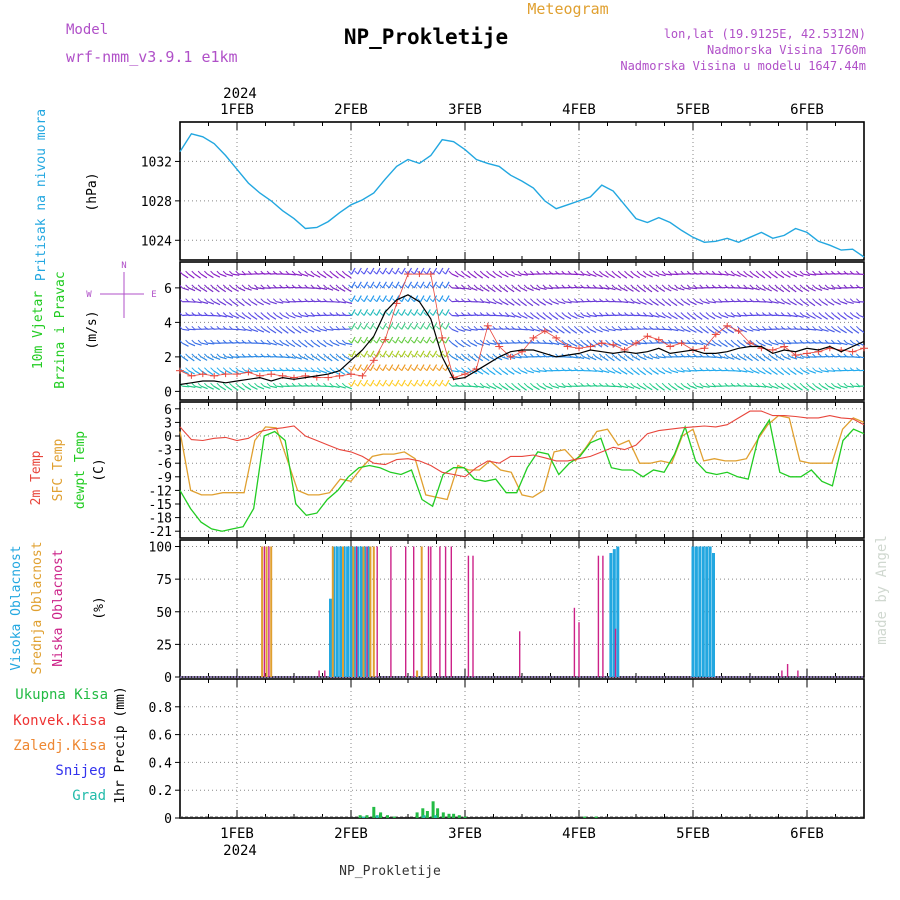 Image resolution: width=900 pixels, height=900 pixels. What do you see at coordinates (344, 611) in the screenshot?
I see `high-cloud-bar` at bounding box center [344, 611].